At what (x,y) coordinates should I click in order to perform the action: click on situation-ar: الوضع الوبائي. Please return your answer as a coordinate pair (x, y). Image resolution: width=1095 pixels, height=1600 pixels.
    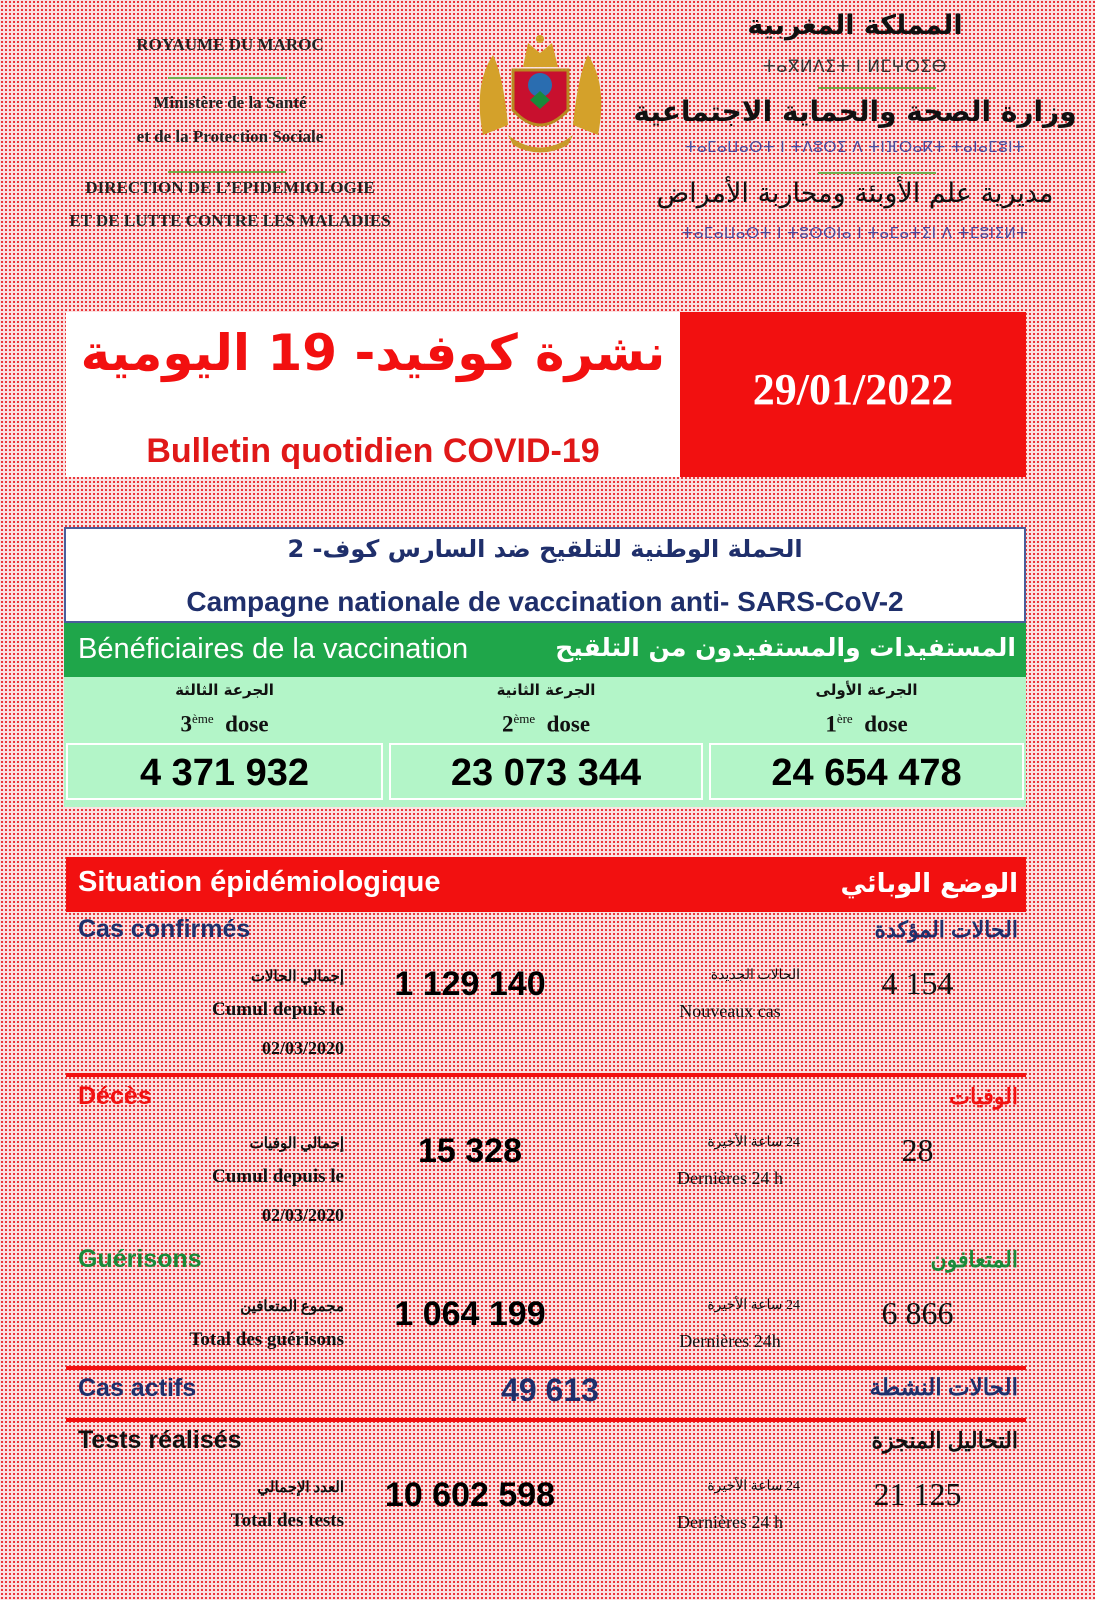
    Looking at the image, I should click on (929, 884).